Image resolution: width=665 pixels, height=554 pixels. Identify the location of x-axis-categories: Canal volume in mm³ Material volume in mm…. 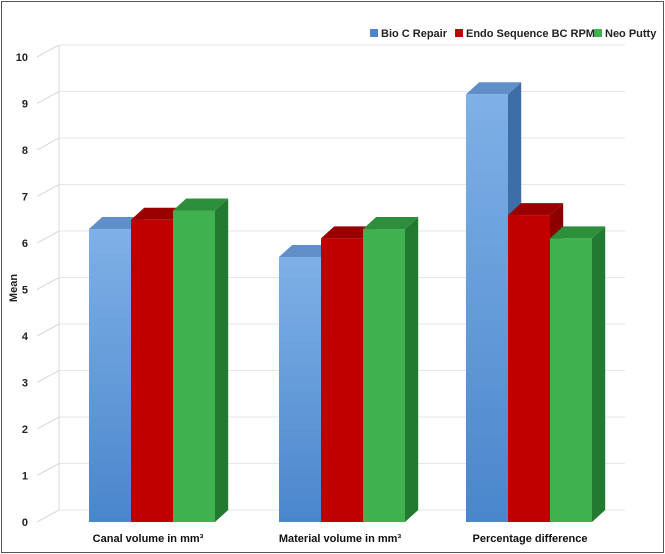
(340, 539).